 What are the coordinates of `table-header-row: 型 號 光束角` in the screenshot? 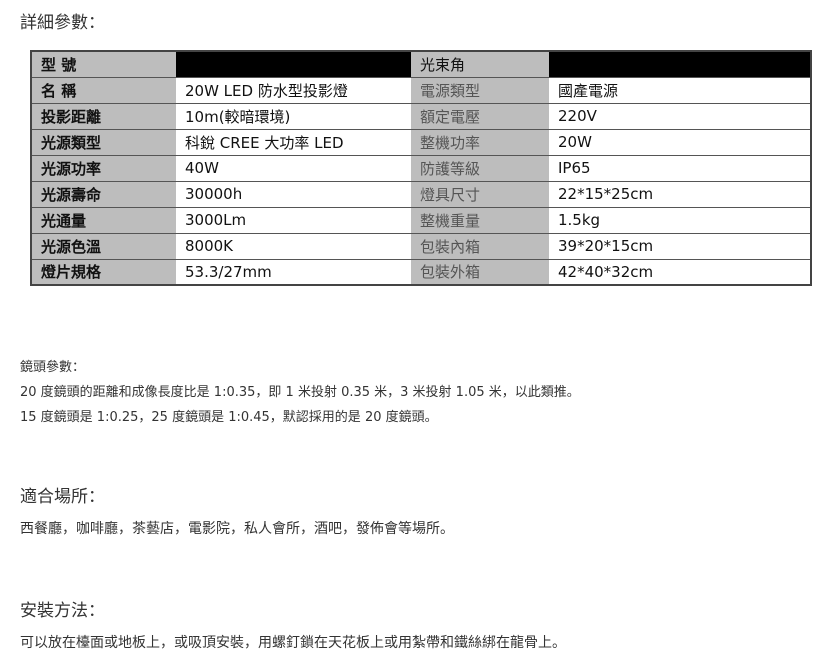 It's located at (421, 64).